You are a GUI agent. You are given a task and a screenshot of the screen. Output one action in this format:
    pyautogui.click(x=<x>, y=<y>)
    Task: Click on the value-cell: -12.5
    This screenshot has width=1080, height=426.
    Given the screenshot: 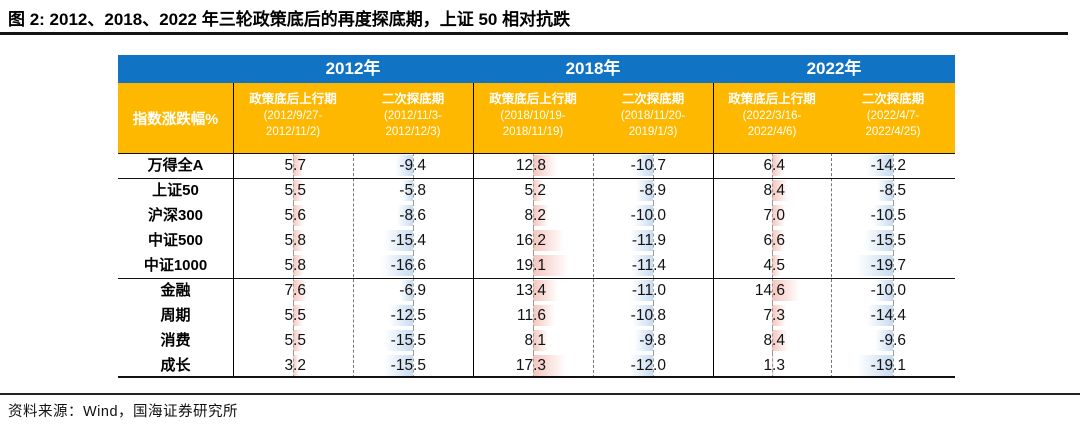 What is the action you would take?
    pyautogui.click(x=413, y=315)
    